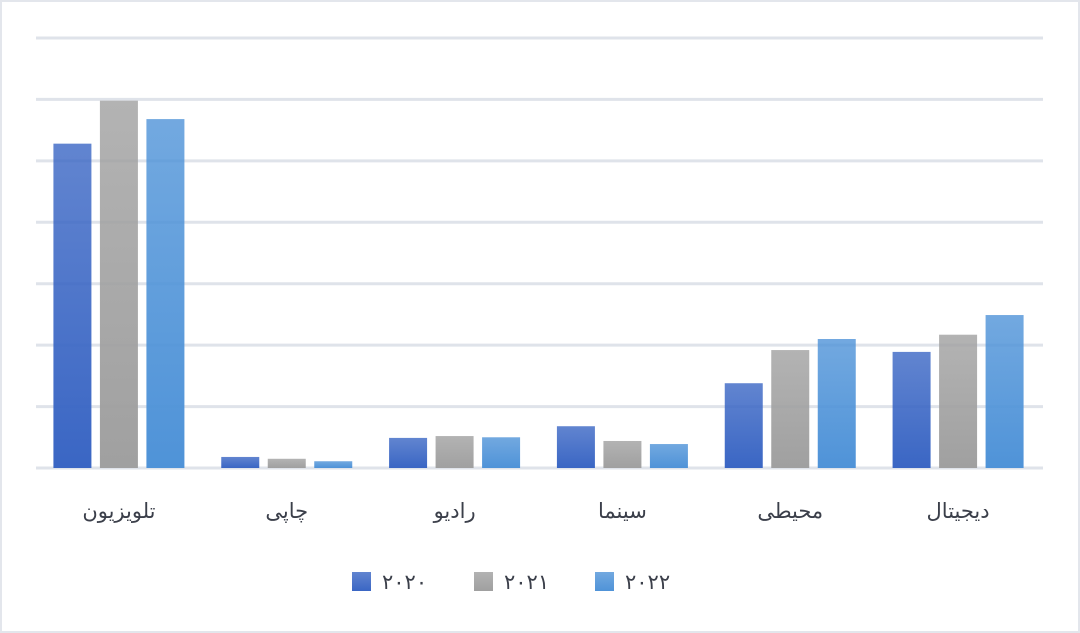 This screenshot has height=633, width=1080. Describe the element at coordinates (408, 452) in the screenshot. I see `bar-۲۰۲۰-رادیو` at that location.